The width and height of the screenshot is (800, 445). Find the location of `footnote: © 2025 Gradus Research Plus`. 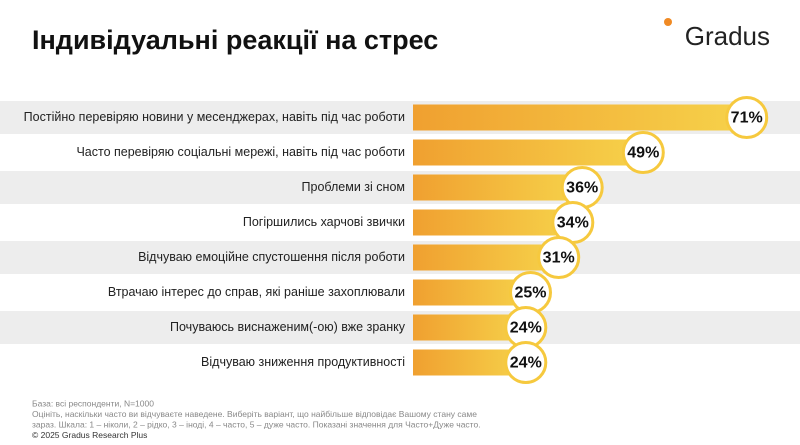

footnote: © 2025 Gradus Research Plus is located at coordinates (89, 435).